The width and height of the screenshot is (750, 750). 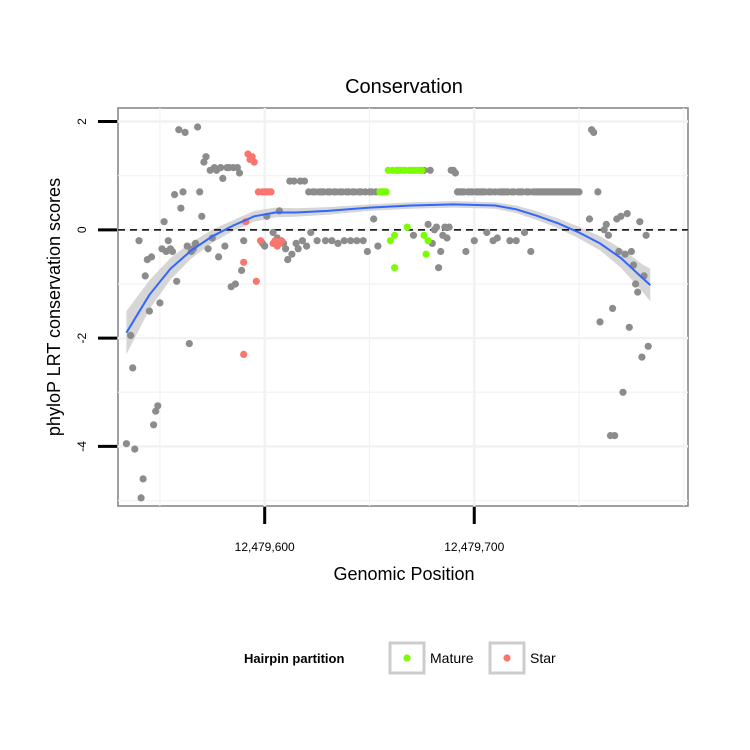 I want to click on x-axis-label: Genomic Position, so click(x=403, y=574).